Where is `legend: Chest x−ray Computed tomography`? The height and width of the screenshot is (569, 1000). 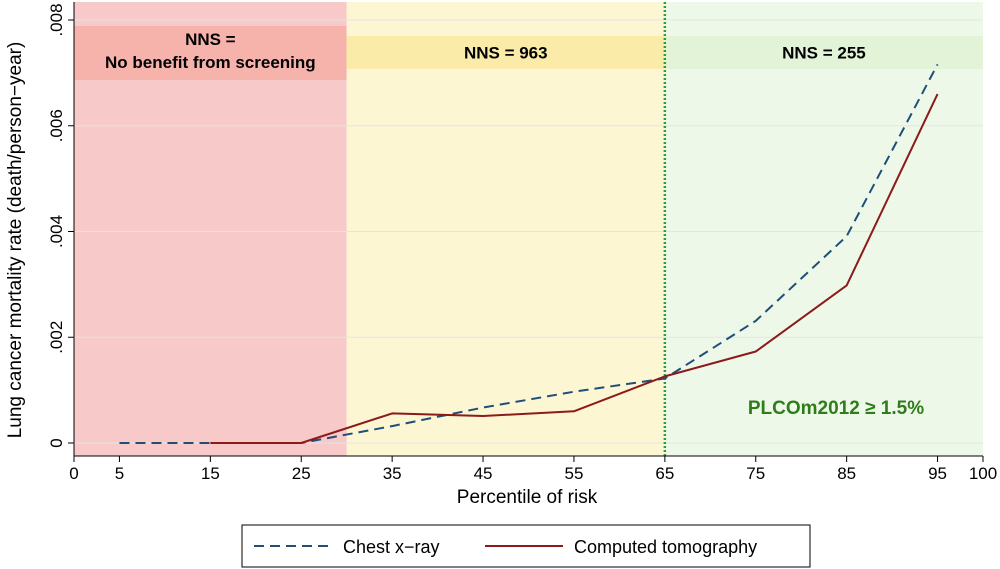 legend: Chest x−ray Computed tomography is located at coordinates (526, 546).